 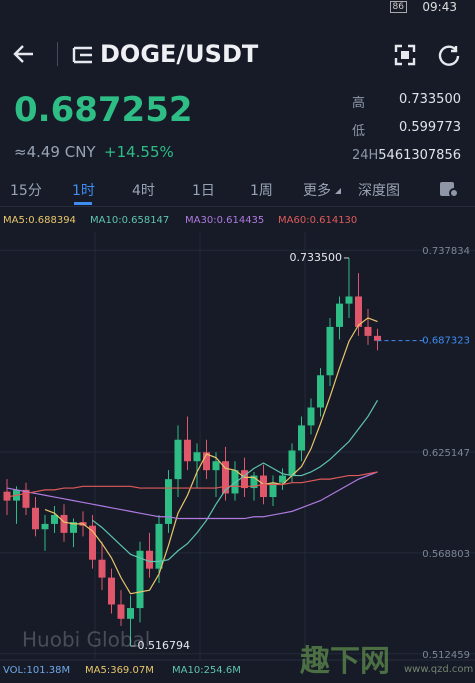 What do you see at coordinates (119, 670) in the screenshot?
I see `volume-legend: MA5:369.07M` at bounding box center [119, 670].